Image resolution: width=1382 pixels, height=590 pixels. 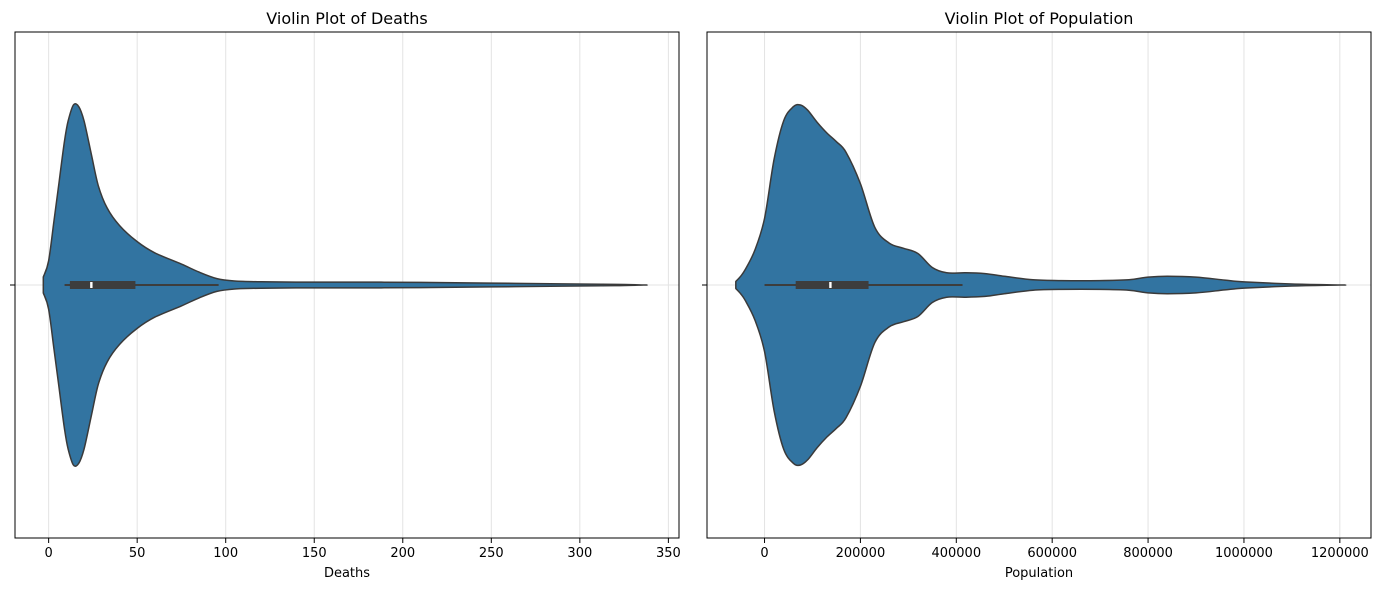 I want to click on x-tick-label: 50, so click(x=137, y=553).